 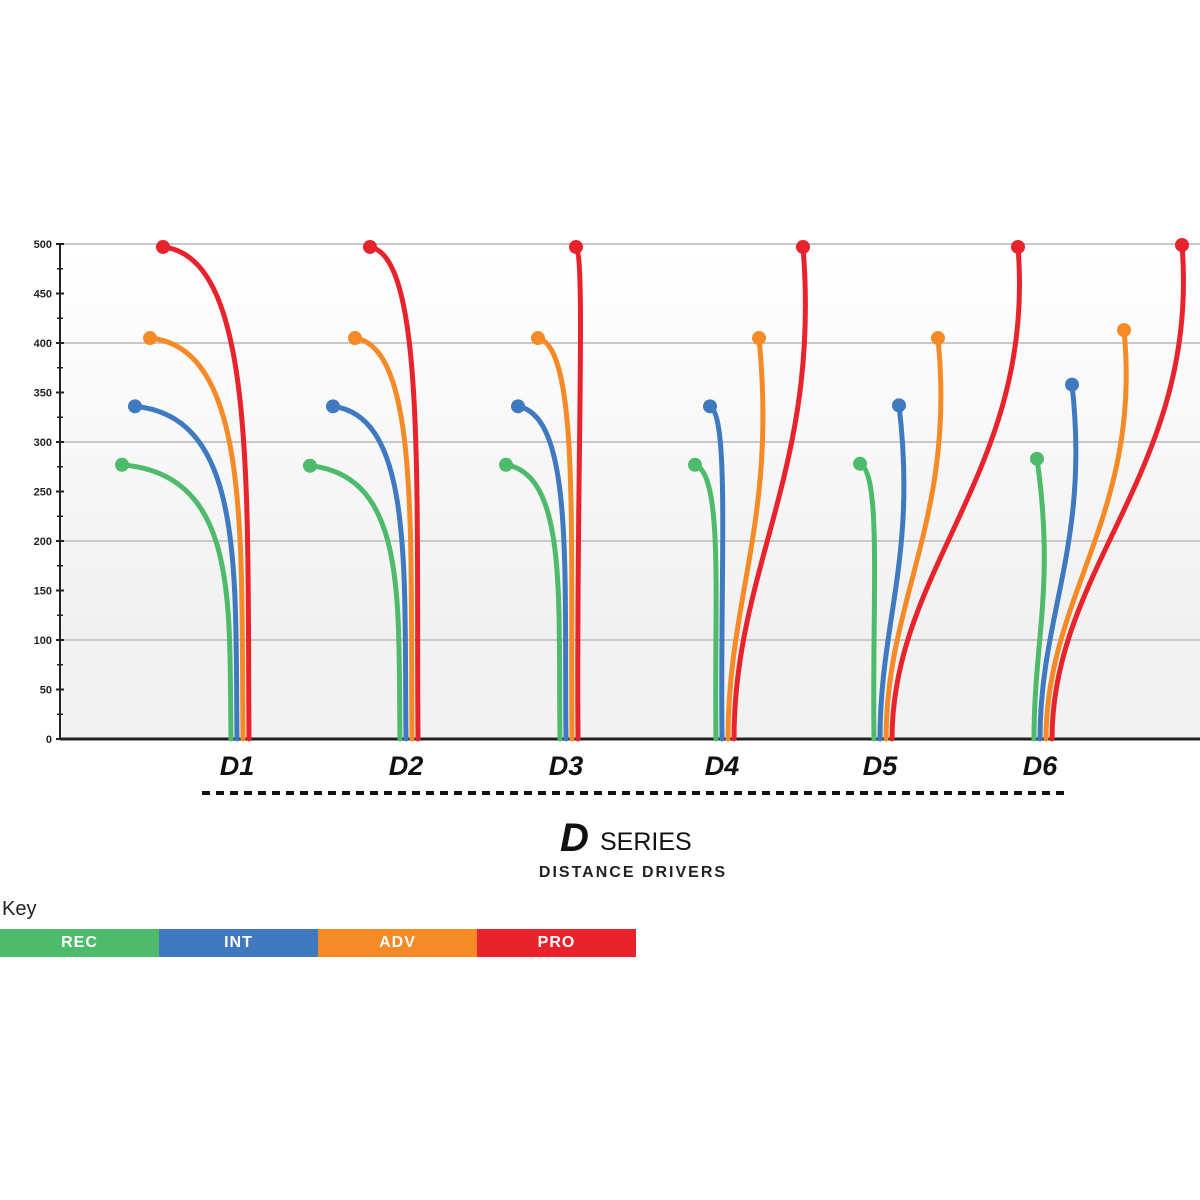 I want to click on flight-path-d1-adv, so click(x=196, y=538).